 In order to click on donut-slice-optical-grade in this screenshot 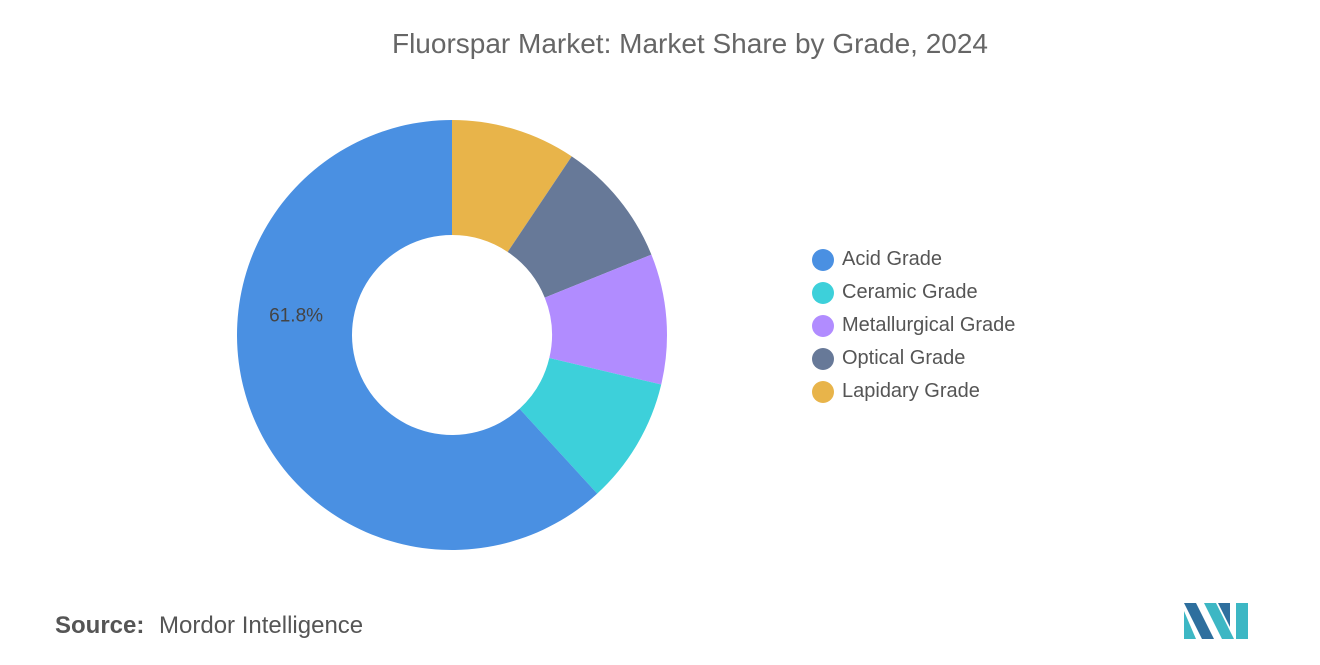, I will do `click(579, 227)`.